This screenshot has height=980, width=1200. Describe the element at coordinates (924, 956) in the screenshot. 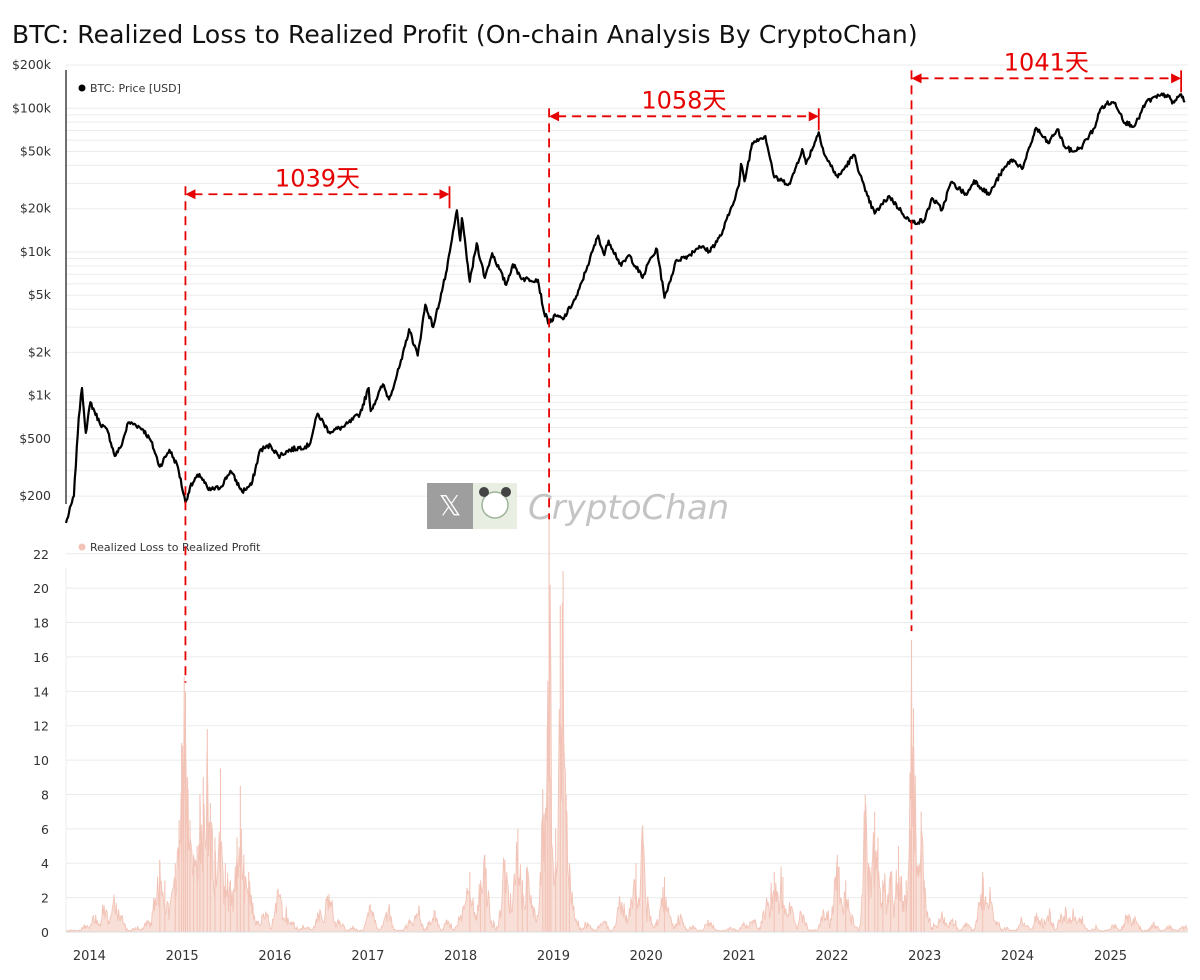

I see `x-tick-label: 2023` at that location.